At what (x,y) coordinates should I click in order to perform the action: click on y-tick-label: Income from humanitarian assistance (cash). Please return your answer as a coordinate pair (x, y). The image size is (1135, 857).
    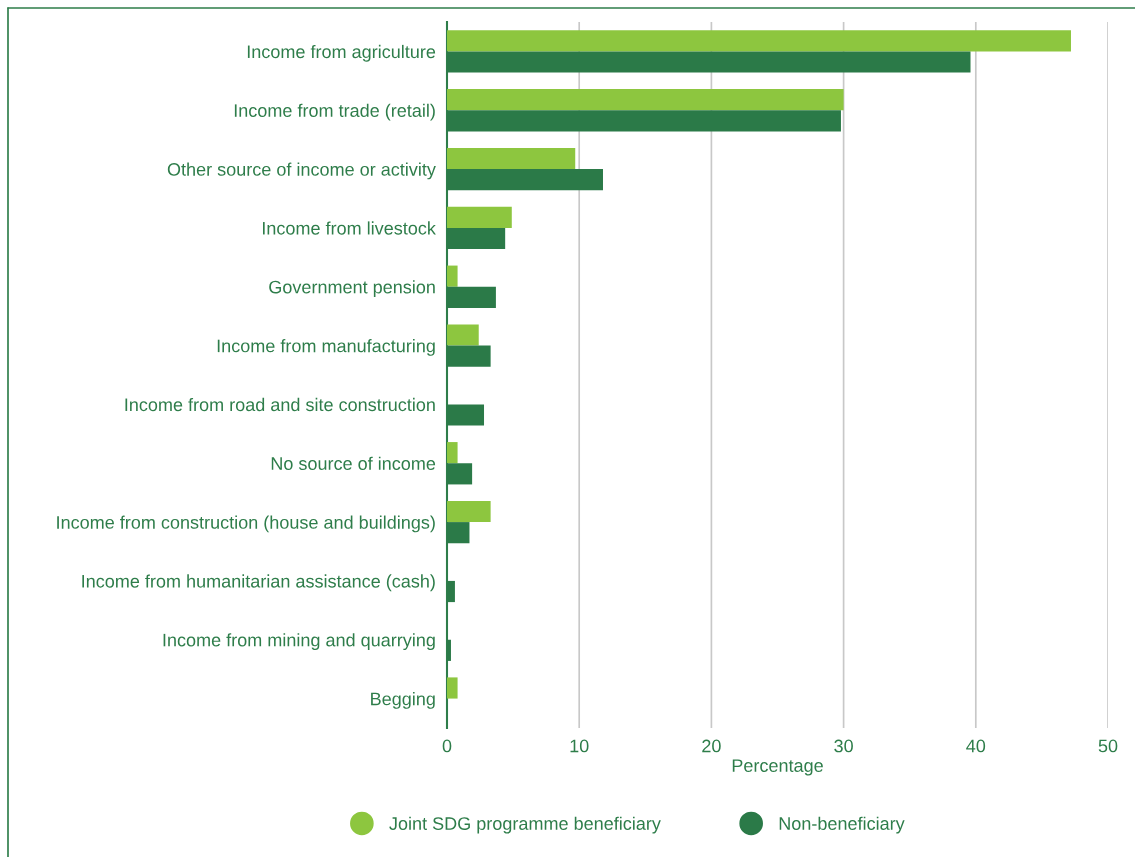
    Looking at the image, I should click on (258, 583).